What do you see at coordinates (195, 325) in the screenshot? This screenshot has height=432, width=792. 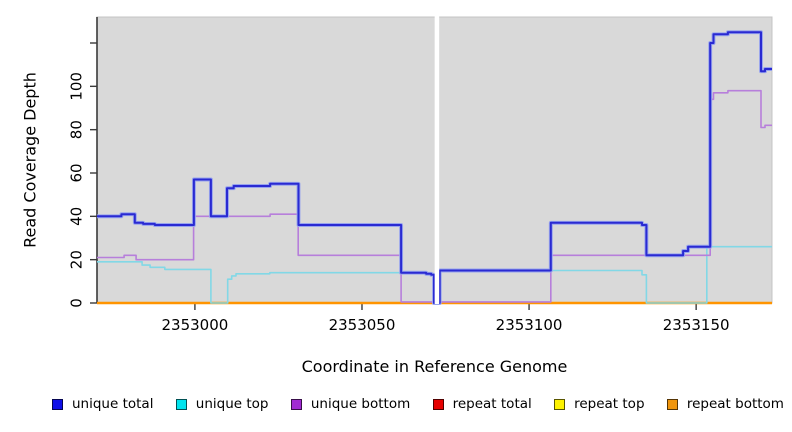 I see `x-tick-label: 2353000` at bounding box center [195, 325].